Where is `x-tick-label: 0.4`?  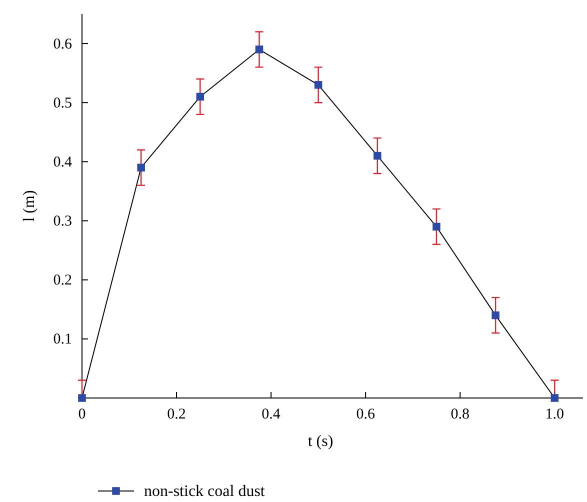
x-tick-label: 0.4 is located at coordinates (271, 414).